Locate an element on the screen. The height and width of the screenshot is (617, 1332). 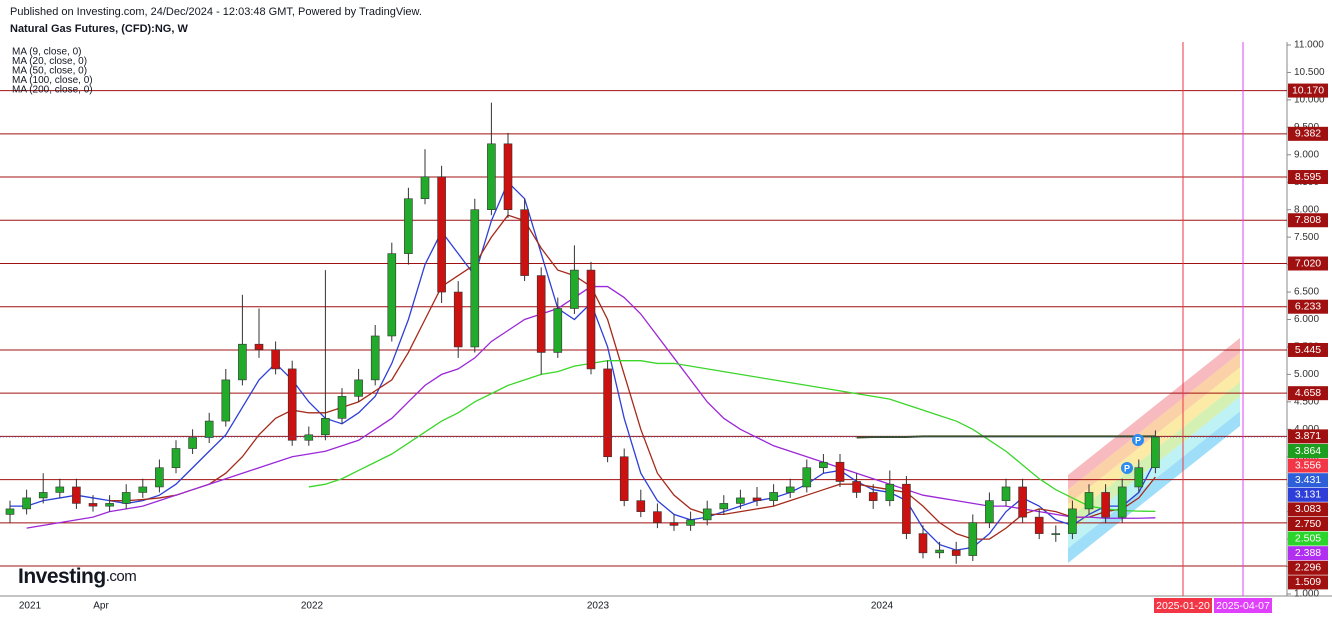
price-box-label: 2.505 is located at coordinates (1308, 538).